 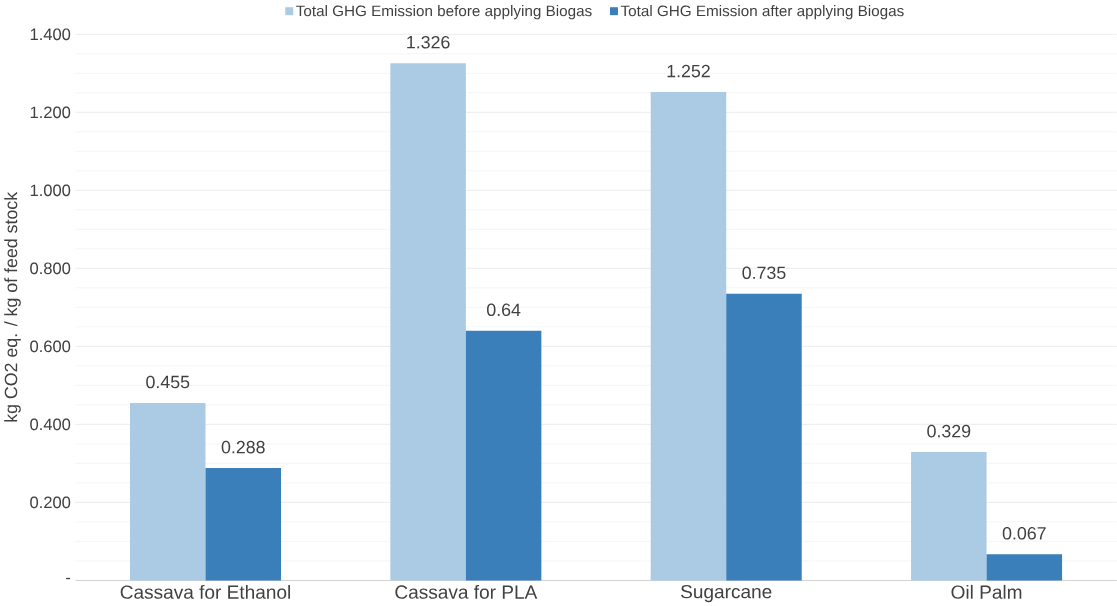 What do you see at coordinates (50, 190) in the screenshot?
I see `y-tick-label: 1.000` at bounding box center [50, 190].